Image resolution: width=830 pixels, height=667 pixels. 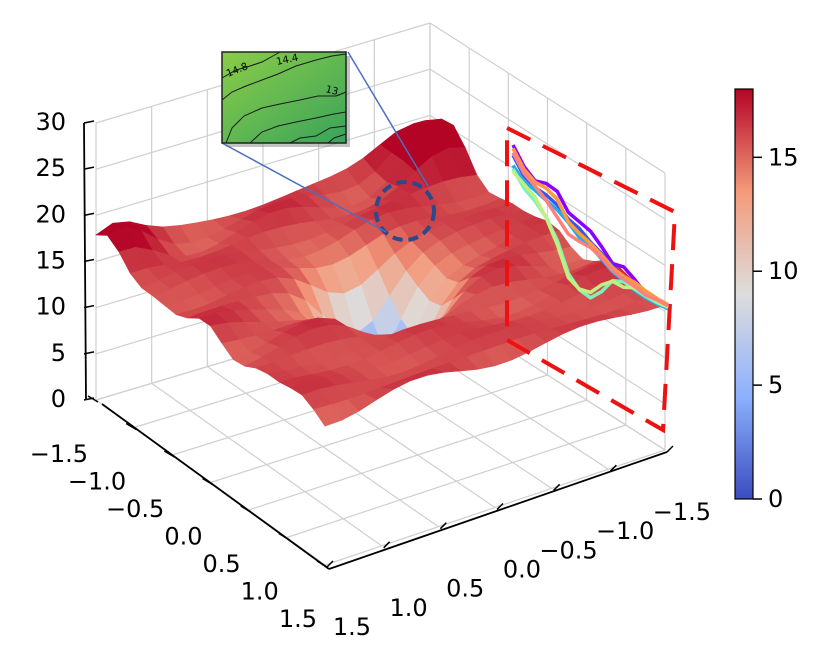 I want to click on x-tick-label: 0.0, so click(x=183, y=537).